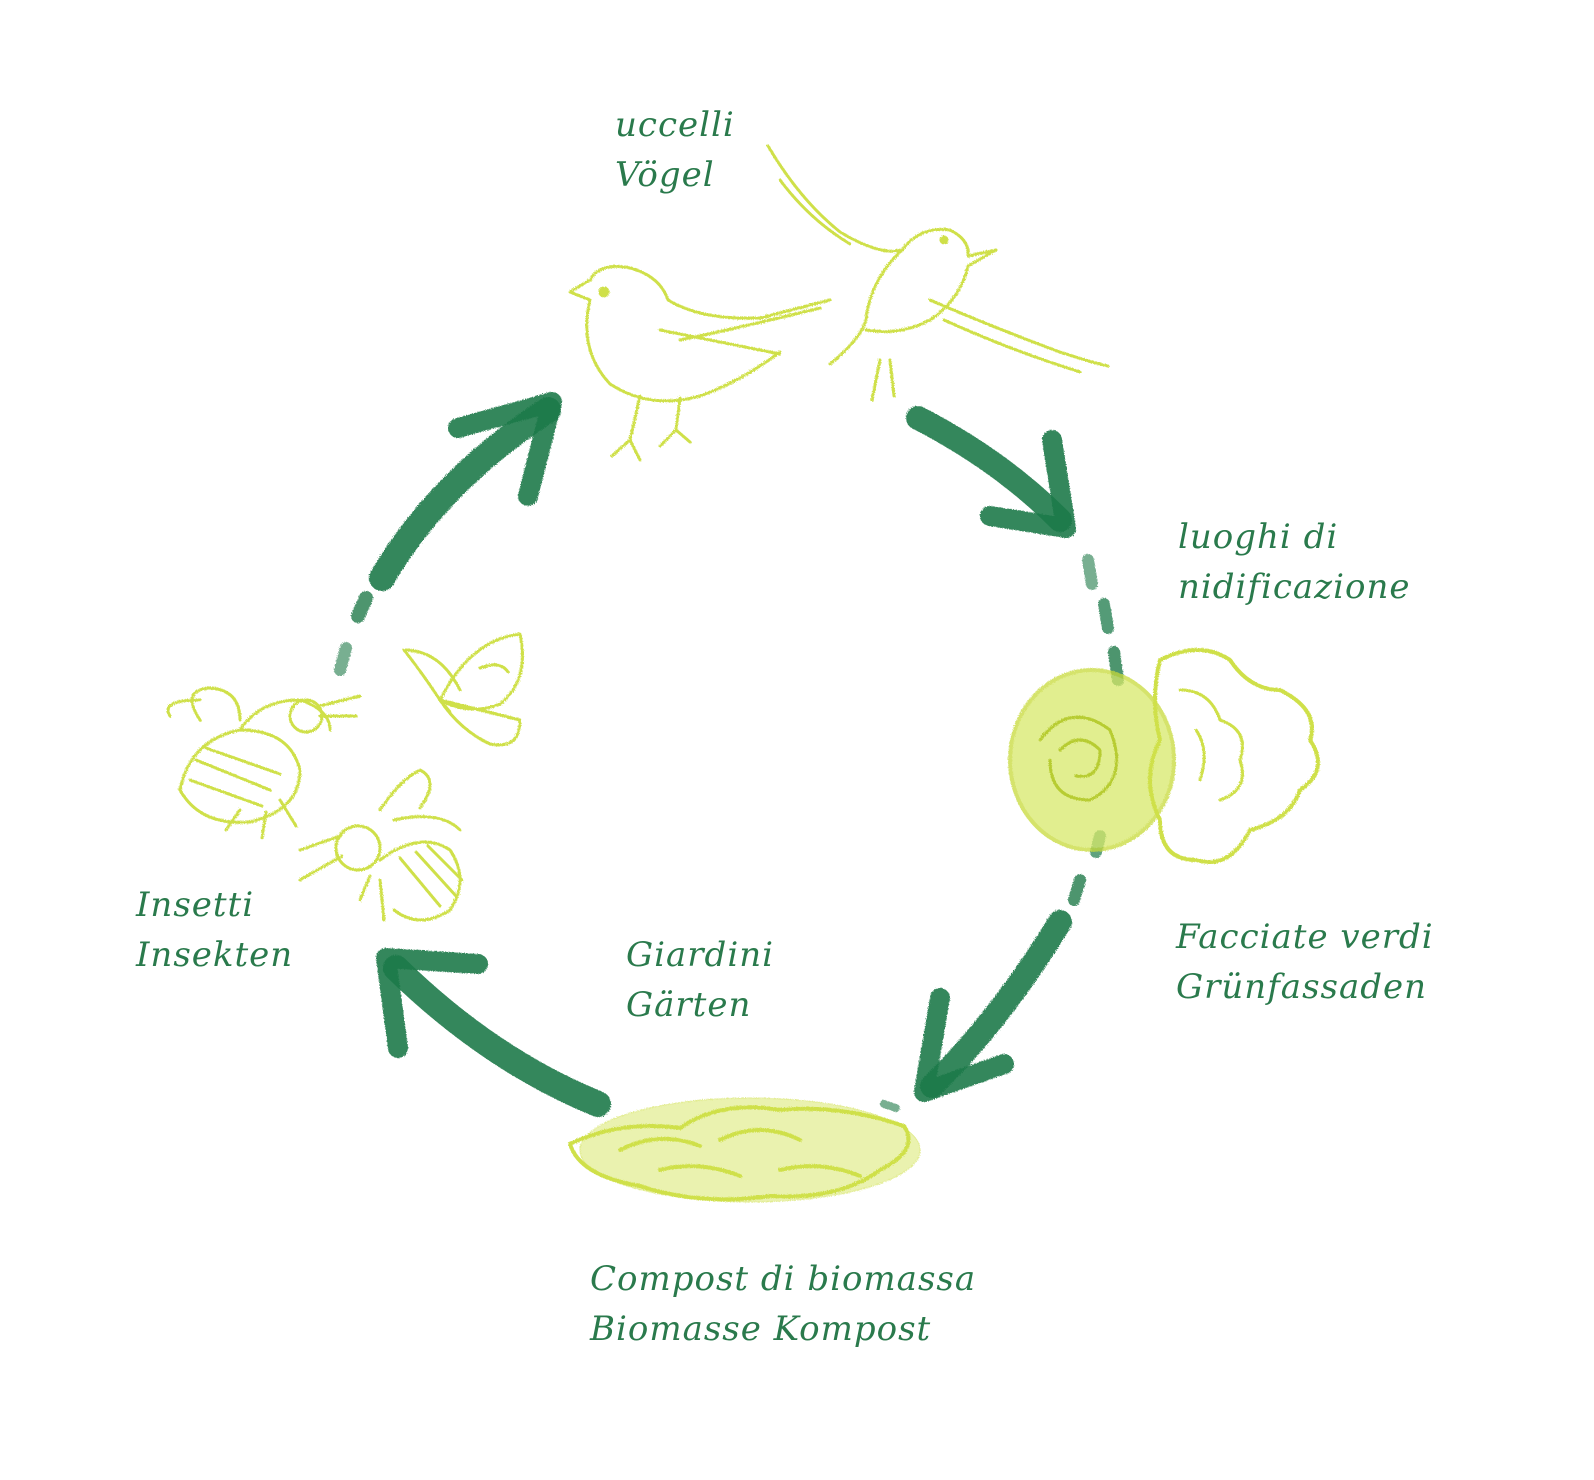  What do you see at coordinates (1302, 987) in the screenshot?
I see `label-facades-german: Grünfassaden` at bounding box center [1302, 987].